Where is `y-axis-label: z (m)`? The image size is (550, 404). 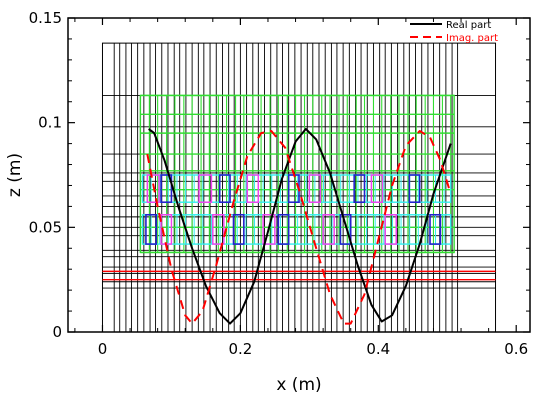 y-axis-label: z (m) is located at coordinates (15, 175).